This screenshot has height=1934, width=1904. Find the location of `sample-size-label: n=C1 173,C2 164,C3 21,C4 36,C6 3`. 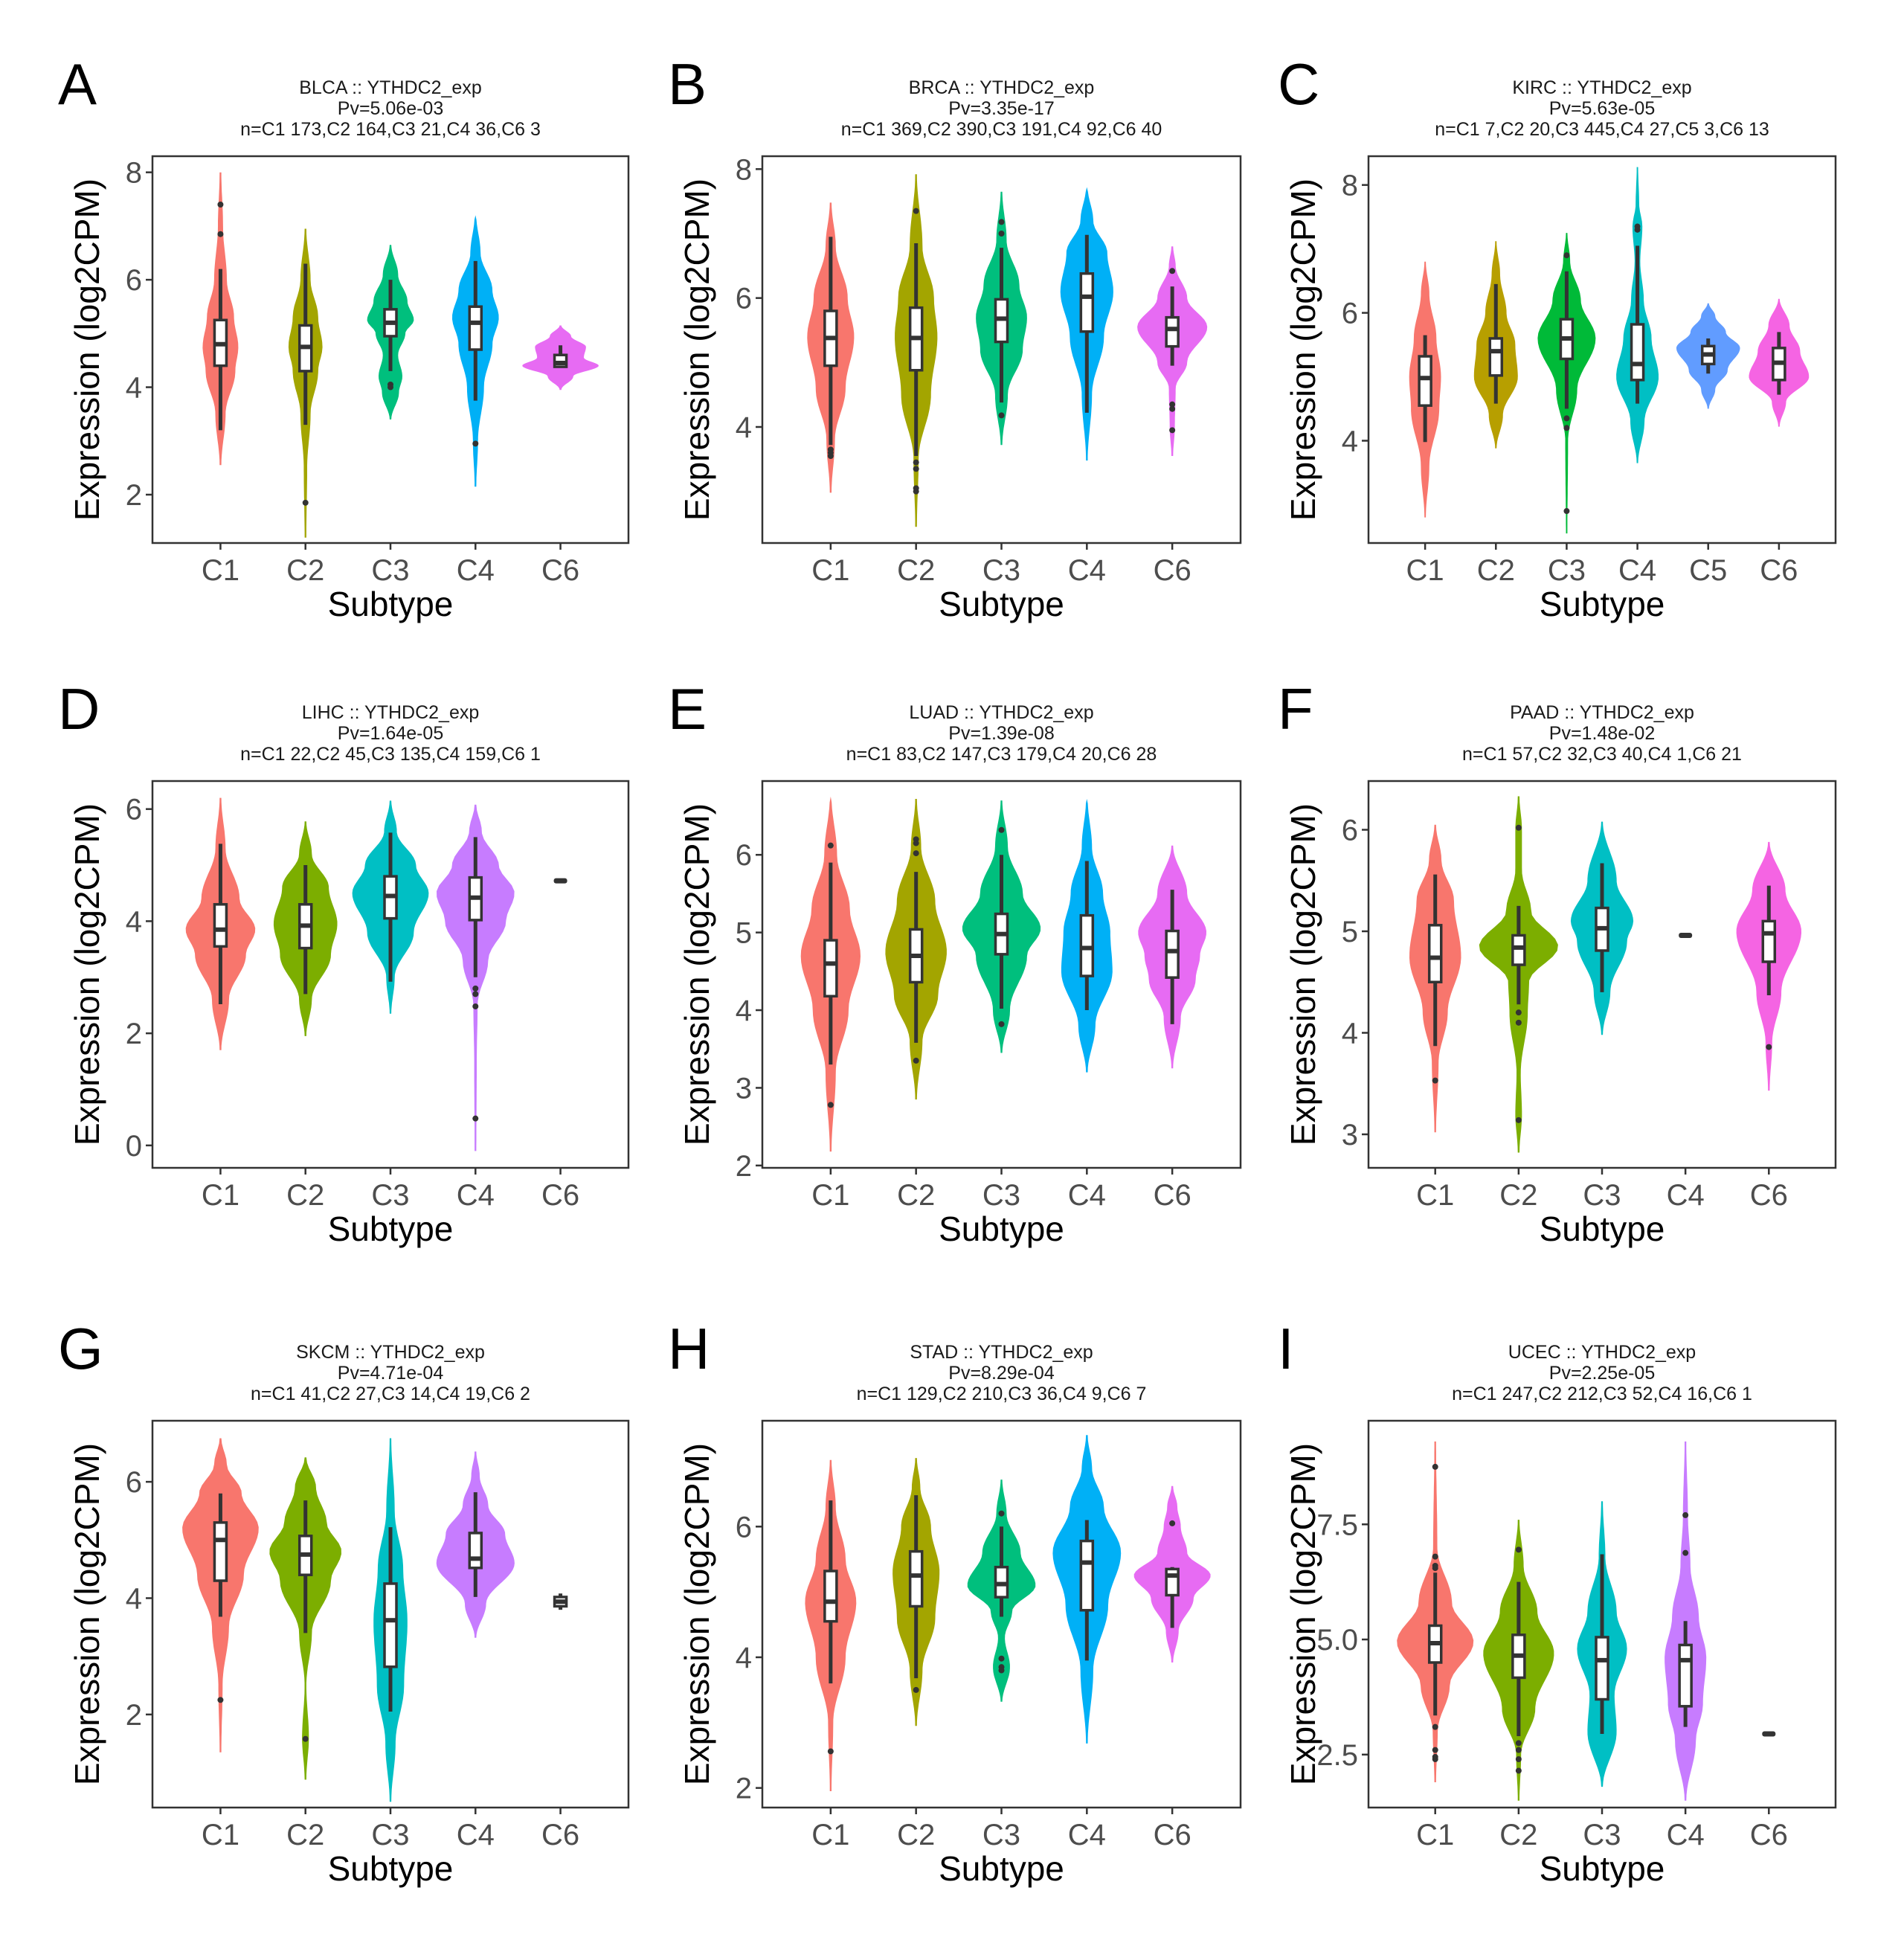

sample-size-label: n=C1 173,C2 164,C3 21,C4 36,C6 3 is located at coordinates (390, 129).